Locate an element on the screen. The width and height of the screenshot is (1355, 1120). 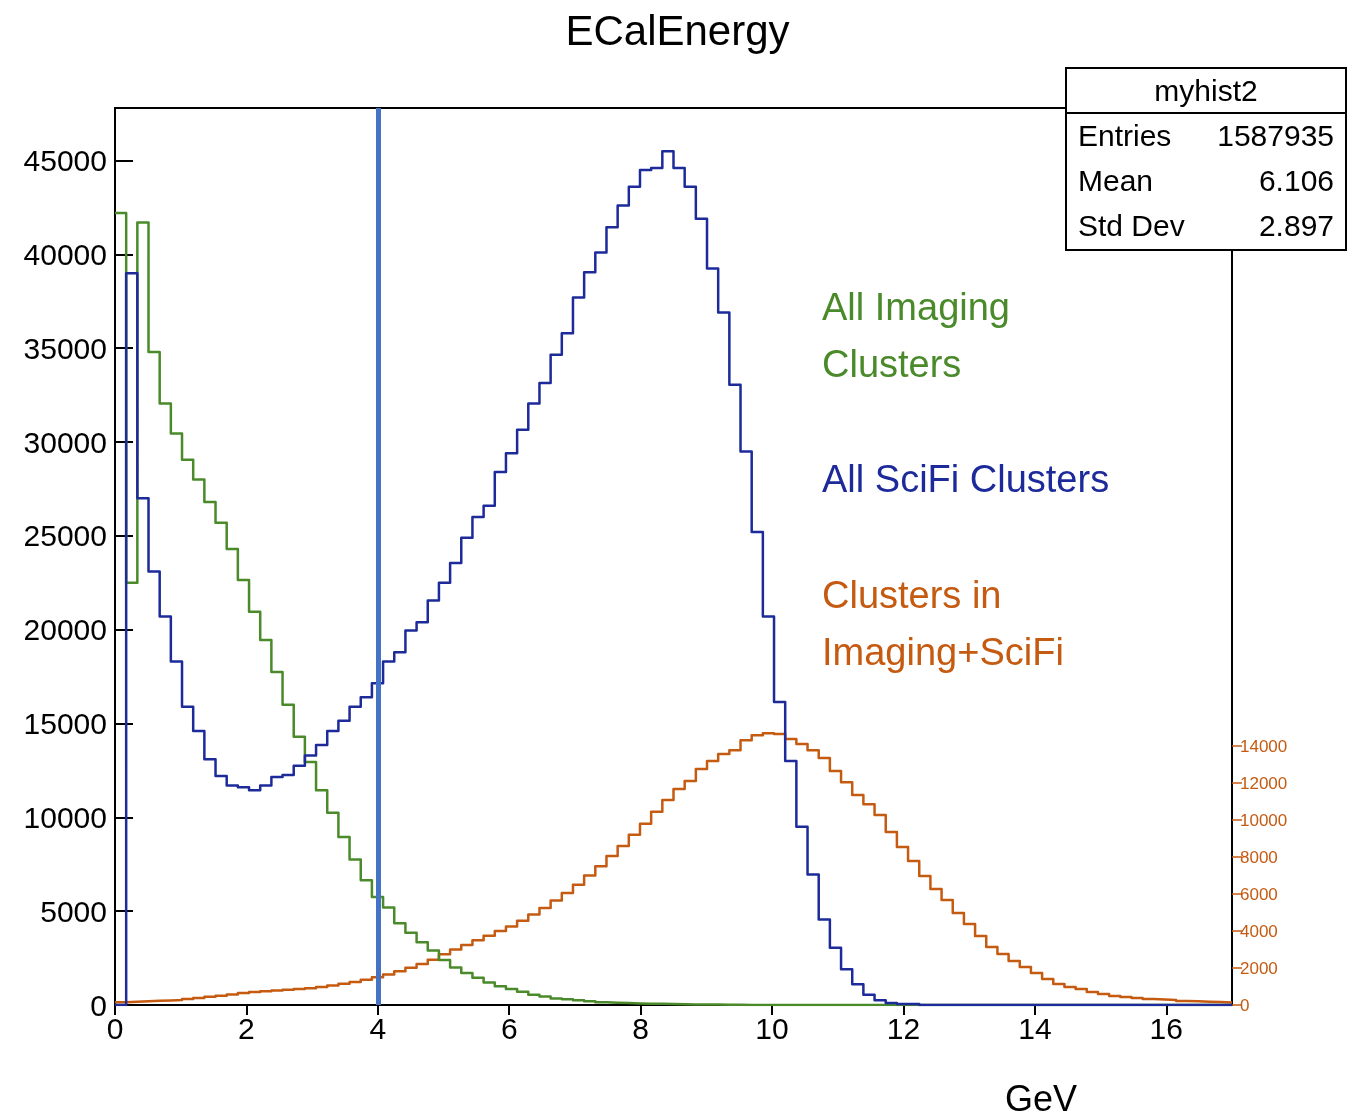
y-tick-label: 25000 is located at coordinates (65, 536).